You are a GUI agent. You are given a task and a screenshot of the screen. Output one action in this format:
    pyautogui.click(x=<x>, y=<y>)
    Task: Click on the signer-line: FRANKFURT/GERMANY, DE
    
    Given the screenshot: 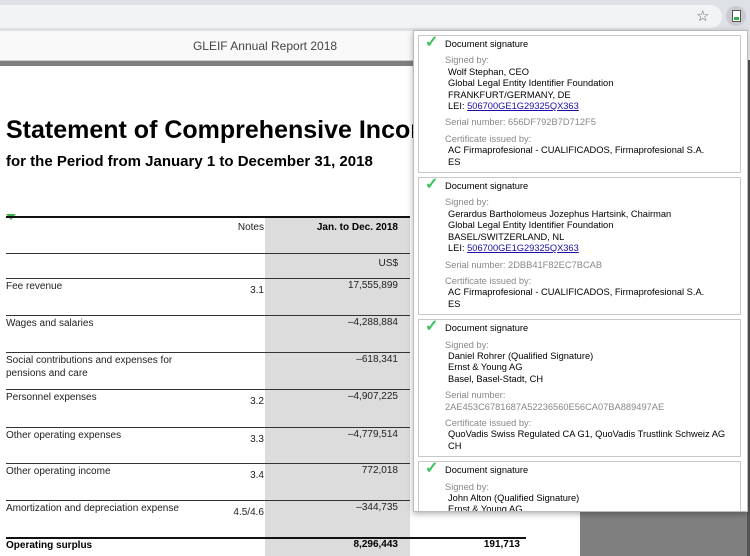 What is the action you would take?
    pyautogui.click(x=509, y=94)
    